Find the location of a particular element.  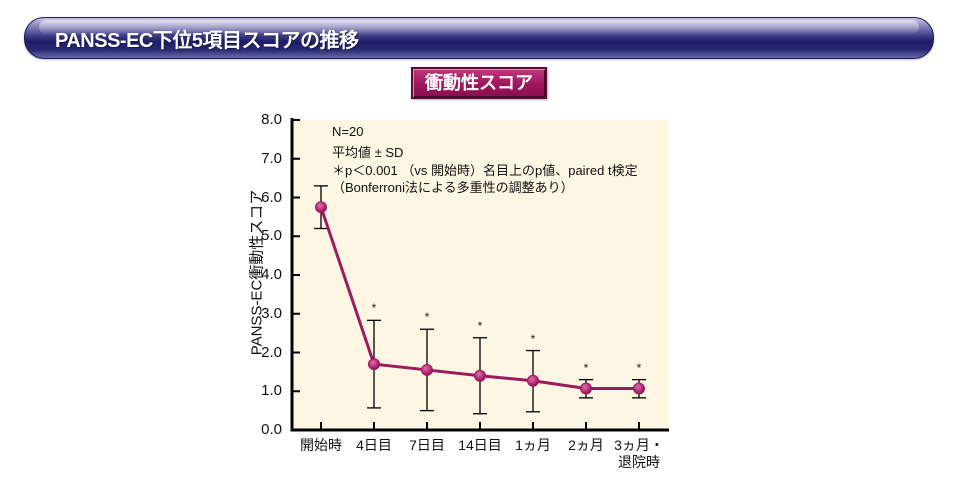

y-tick-label: 3.0 is located at coordinates (271, 313).